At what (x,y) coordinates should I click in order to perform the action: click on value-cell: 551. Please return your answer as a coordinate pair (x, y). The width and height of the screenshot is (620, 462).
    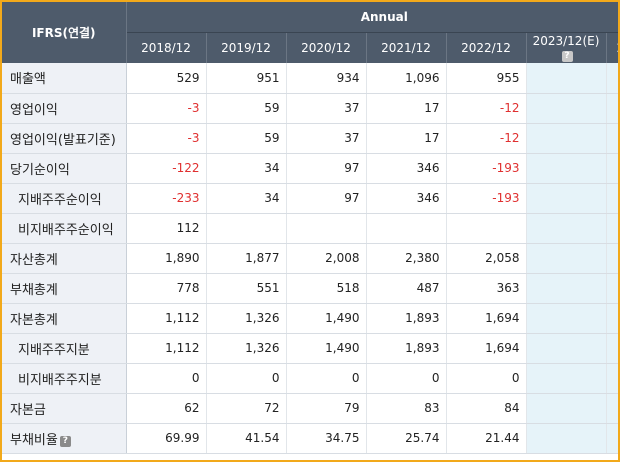
    Looking at the image, I should click on (245, 288).